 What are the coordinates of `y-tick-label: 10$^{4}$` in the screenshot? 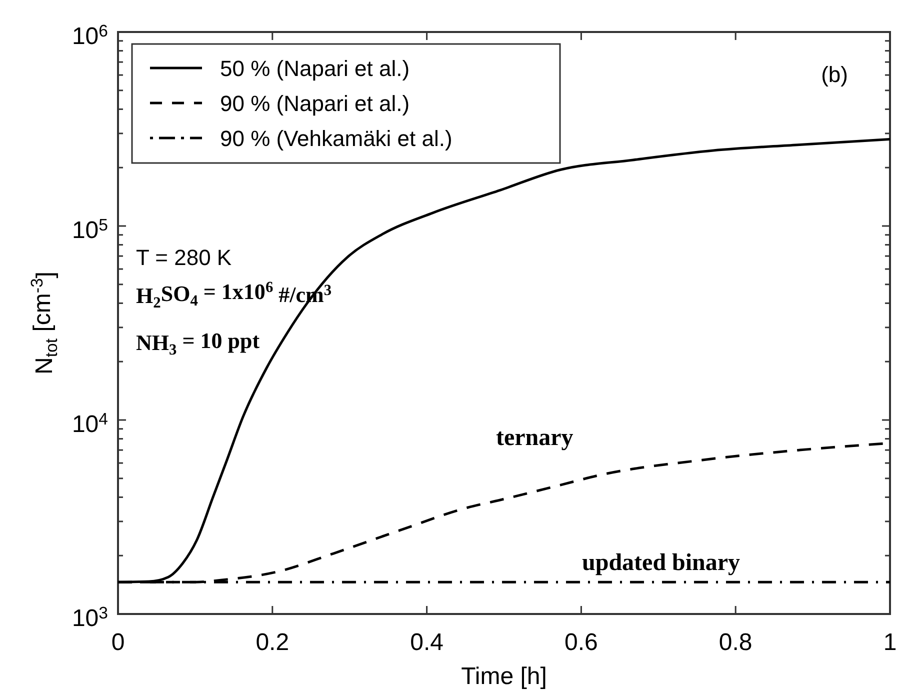 It's located at (90, 423).